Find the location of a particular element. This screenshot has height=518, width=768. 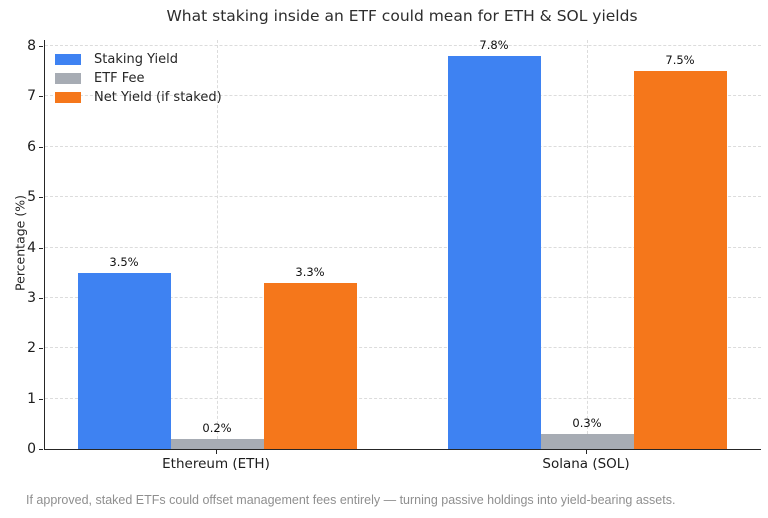

legend-label: Staking Yield is located at coordinates (136, 59).